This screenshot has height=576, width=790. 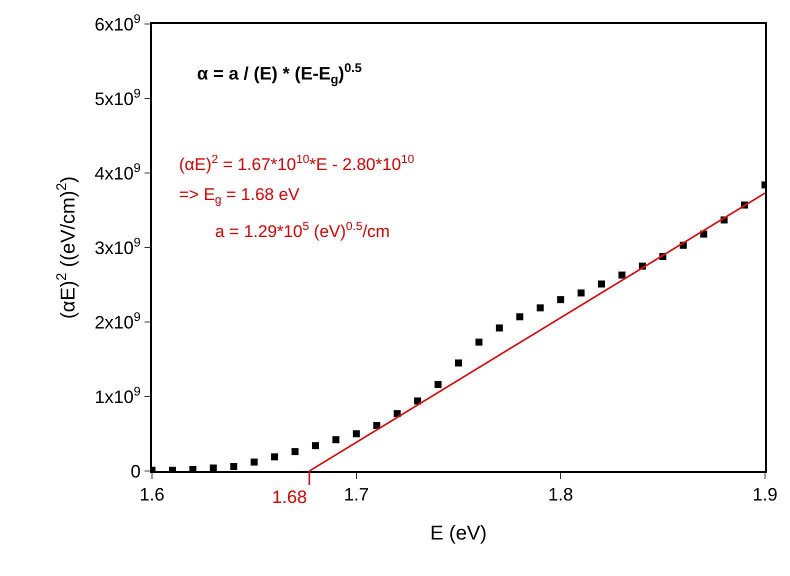 I want to click on annotation: a = 1.29*10$^{5}$ (eV)$^{0.5}$/cm, so click(x=302, y=230).